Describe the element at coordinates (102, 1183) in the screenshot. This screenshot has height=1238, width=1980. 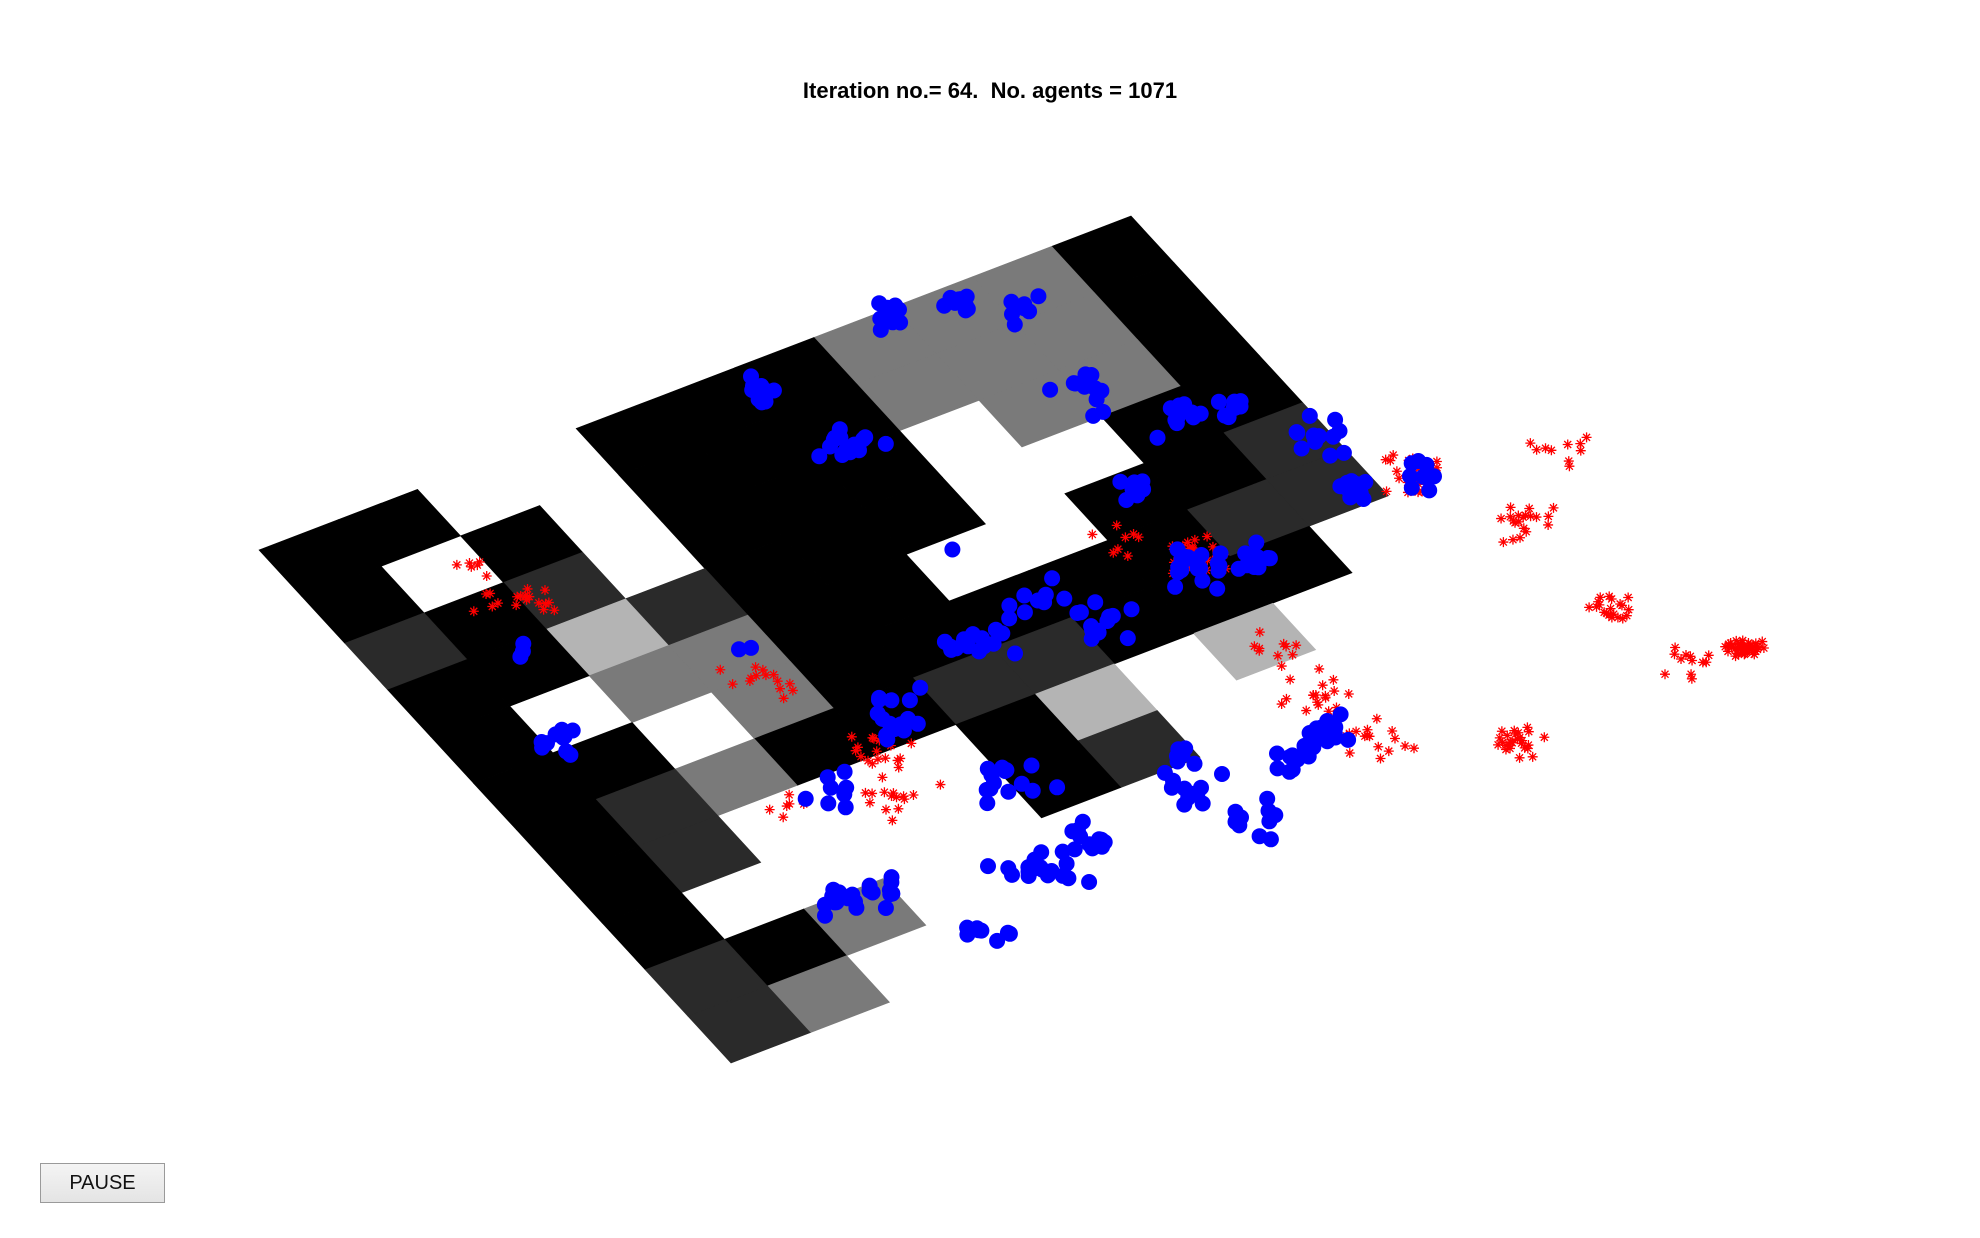
I see `pause-button: PAUSE` at that location.